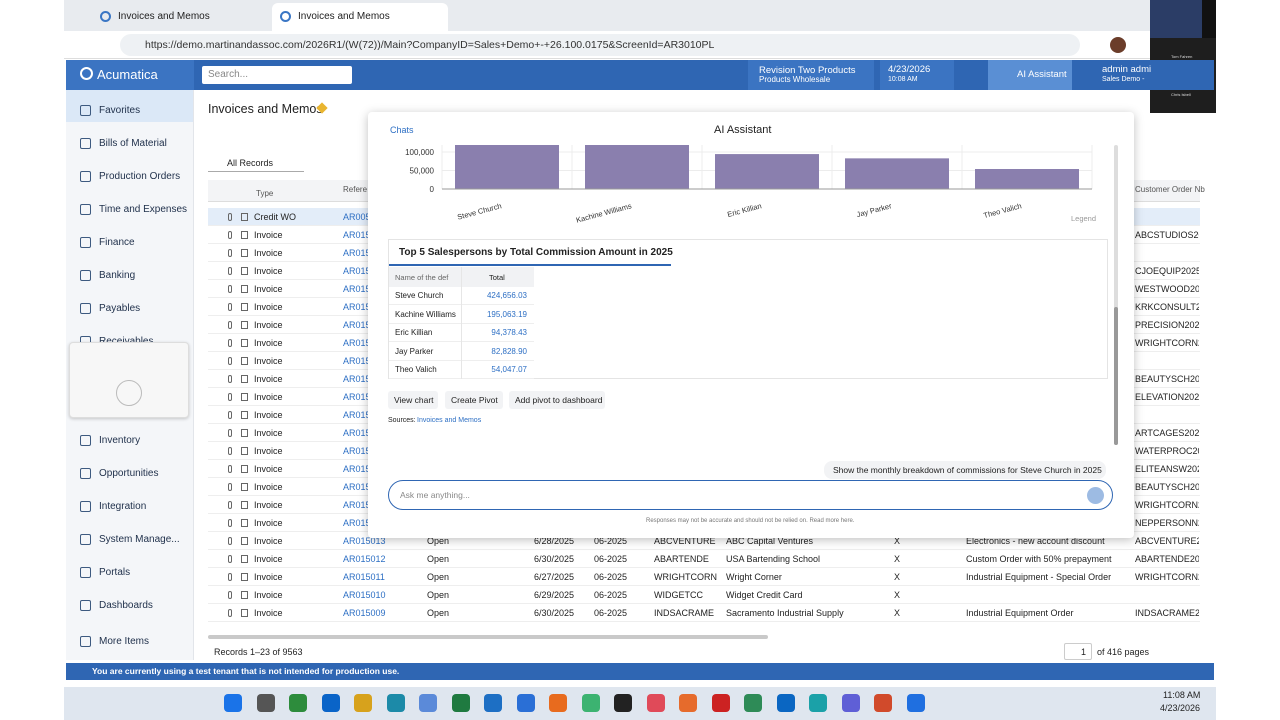  Describe the element at coordinates (268, 577) in the screenshot. I see `cell-type: Invoice` at that location.